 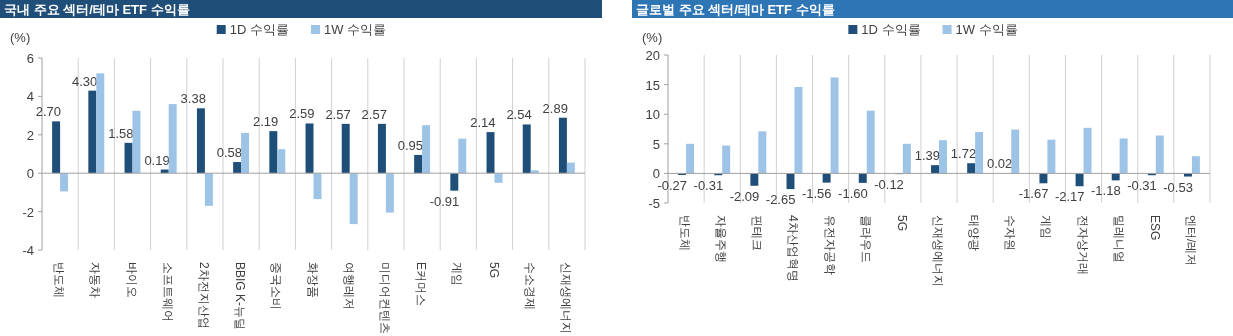 What do you see at coordinates (735, 9) in the screenshot?
I see `chart-title: 글로벌 주요 섹터/테마 ETF 수익률` at bounding box center [735, 9].